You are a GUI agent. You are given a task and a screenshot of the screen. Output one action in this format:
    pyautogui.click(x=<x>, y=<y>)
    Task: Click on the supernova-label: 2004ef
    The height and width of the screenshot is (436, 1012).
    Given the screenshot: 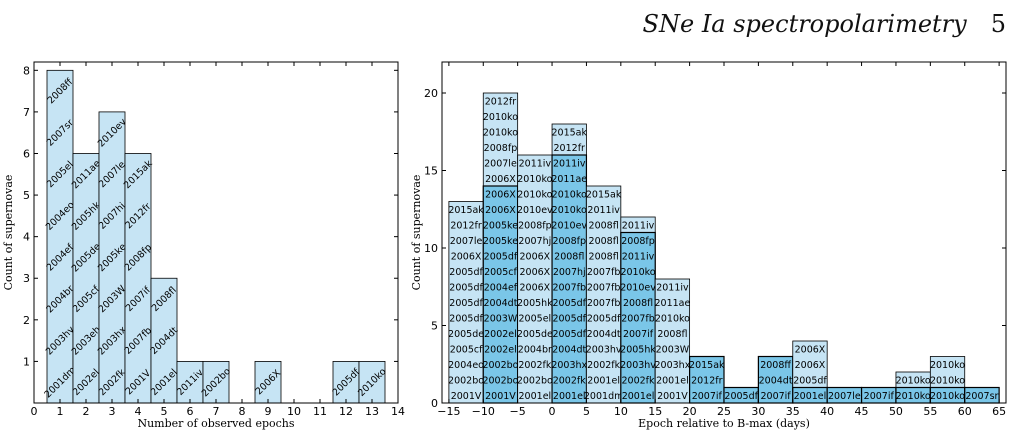 What is the action you would take?
    pyautogui.click(x=501, y=287)
    